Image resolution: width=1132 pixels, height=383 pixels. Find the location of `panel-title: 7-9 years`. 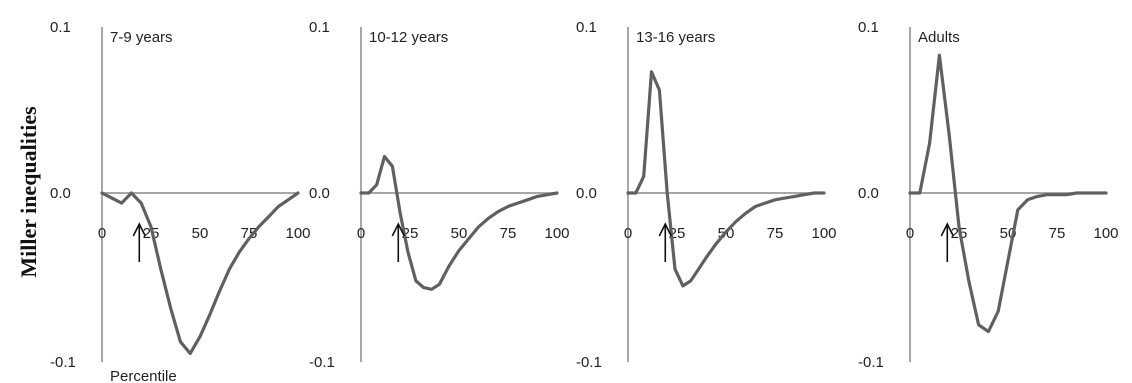

panel-title: 7-9 years is located at coordinates (141, 37).